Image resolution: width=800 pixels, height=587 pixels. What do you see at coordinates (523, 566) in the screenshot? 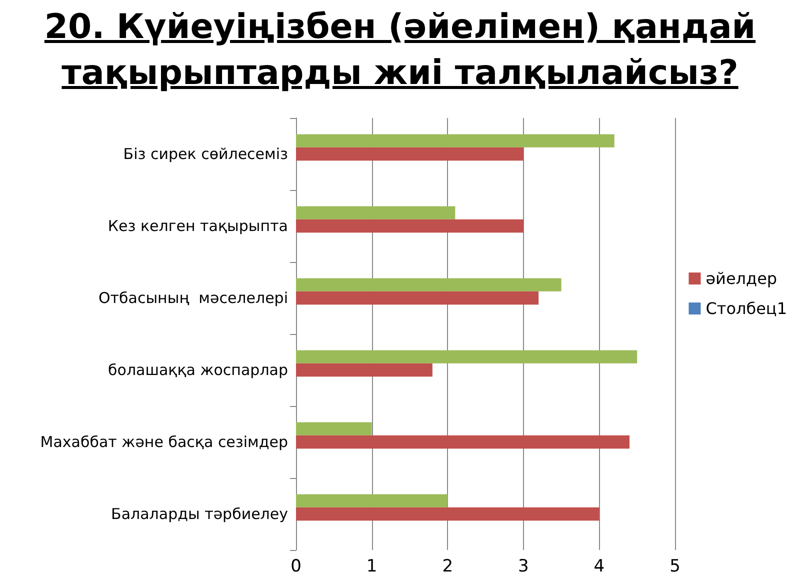
I see `x-tick-label: 3` at bounding box center [523, 566].